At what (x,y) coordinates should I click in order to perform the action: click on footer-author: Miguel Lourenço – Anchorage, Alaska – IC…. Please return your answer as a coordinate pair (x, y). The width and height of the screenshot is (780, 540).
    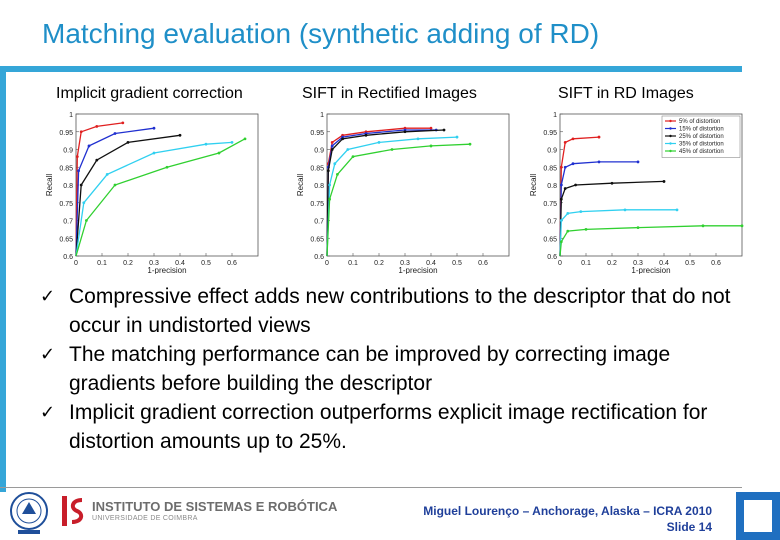
    Looking at the image, I should click on (567, 511).